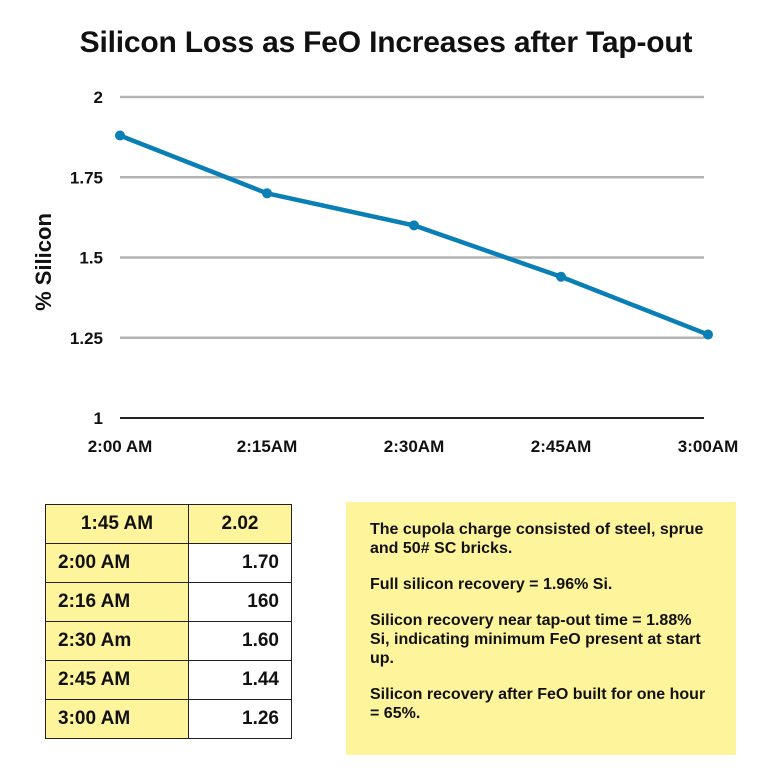 This screenshot has height=783, width=772. What do you see at coordinates (117, 563) in the screenshot?
I see `table-cell-time: 2:00 AM` at bounding box center [117, 563].